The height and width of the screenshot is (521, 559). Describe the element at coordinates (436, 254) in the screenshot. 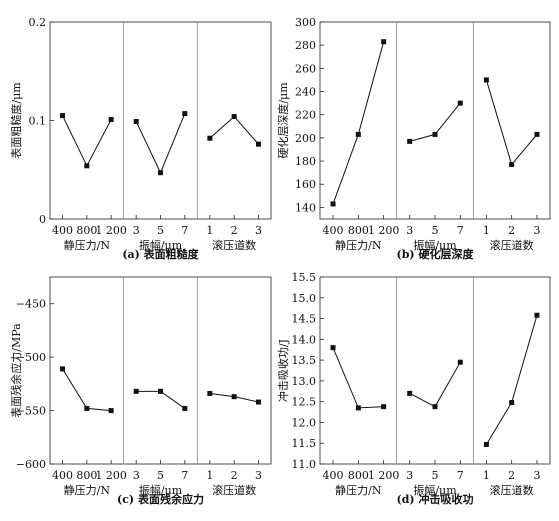

I see `panel-caption: (b) 硬化层深度` at that location.